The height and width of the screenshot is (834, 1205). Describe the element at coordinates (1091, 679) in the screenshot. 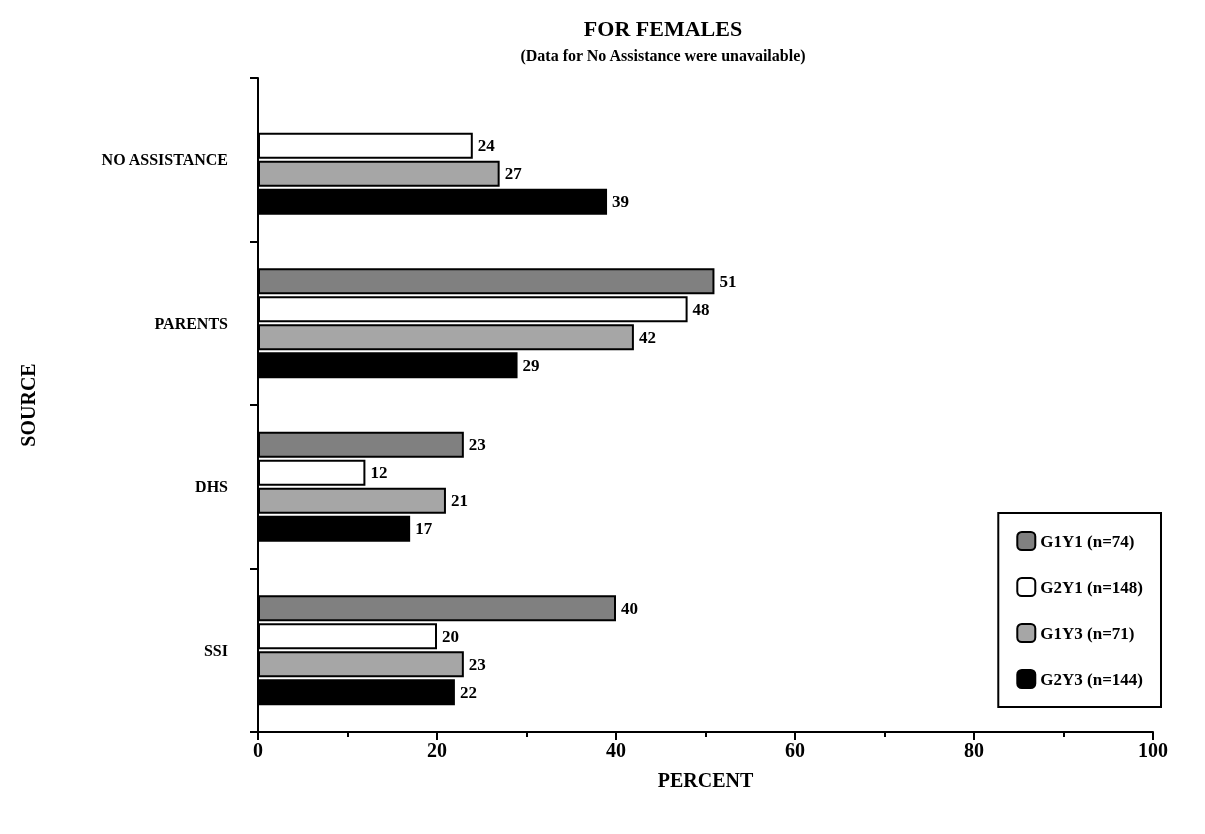

I see `legend-label: G2Y3 (n=144)` at that location.